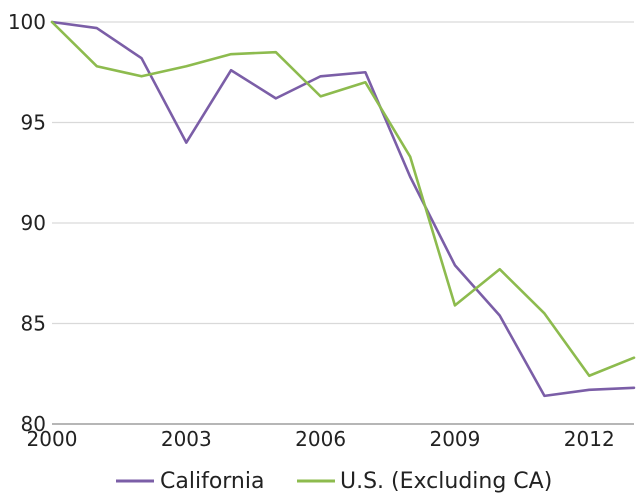  What do you see at coordinates (27, 22) in the screenshot?
I see `y-tick-label: 100` at bounding box center [27, 22].